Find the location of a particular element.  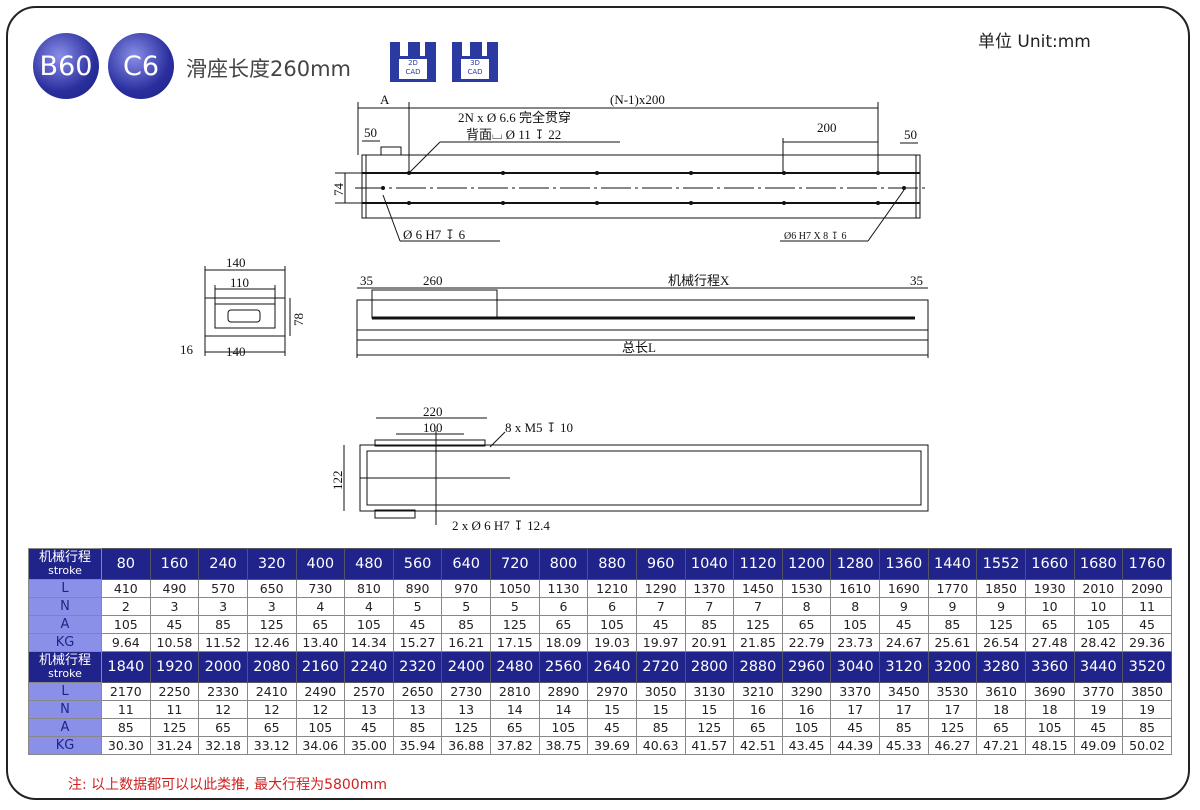

table-cell: 19 is located at coordinates (1098, 709).